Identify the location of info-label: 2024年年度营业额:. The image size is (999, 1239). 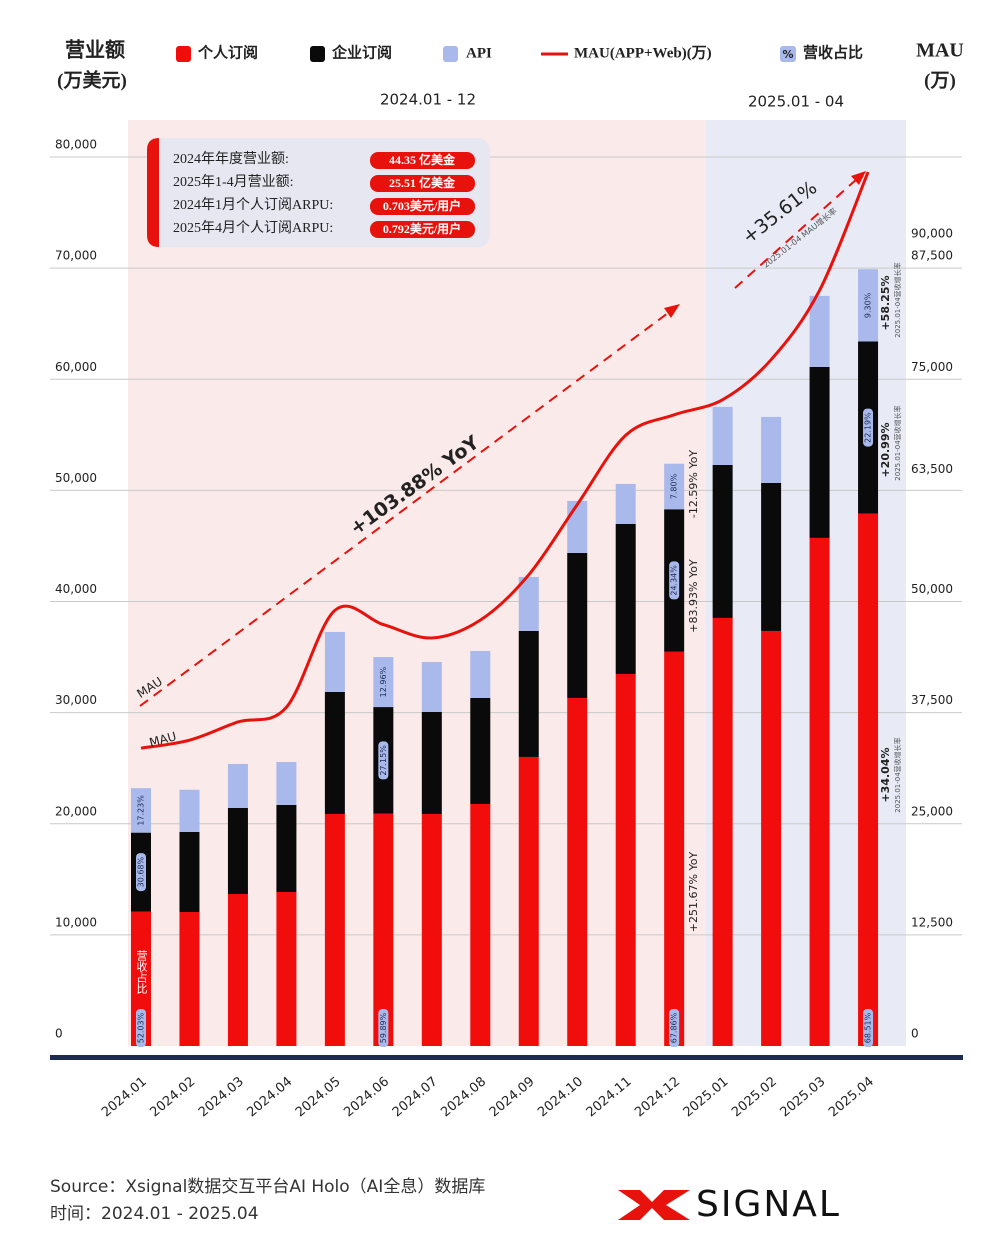
(231, 159).